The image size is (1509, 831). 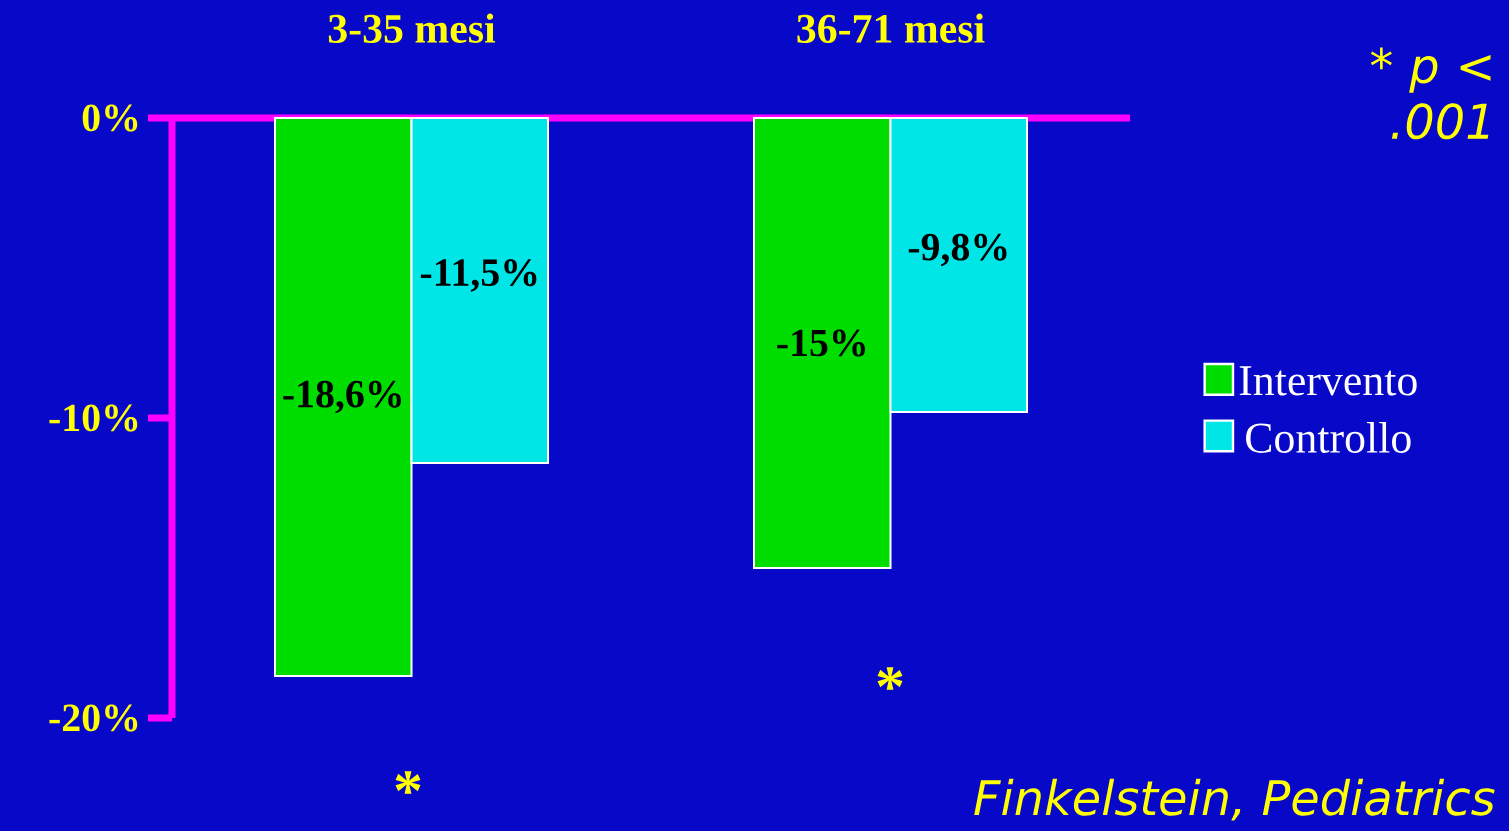 I want to click on legend-label: Controllo, so click(x=1328, y=437).